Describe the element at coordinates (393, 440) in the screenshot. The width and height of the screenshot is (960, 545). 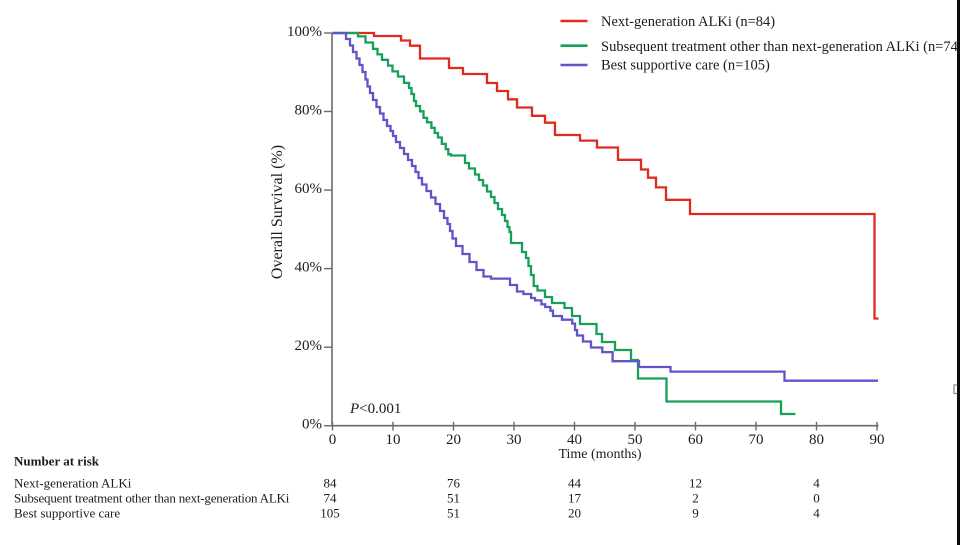
I see `svg-text: 10` at that location.